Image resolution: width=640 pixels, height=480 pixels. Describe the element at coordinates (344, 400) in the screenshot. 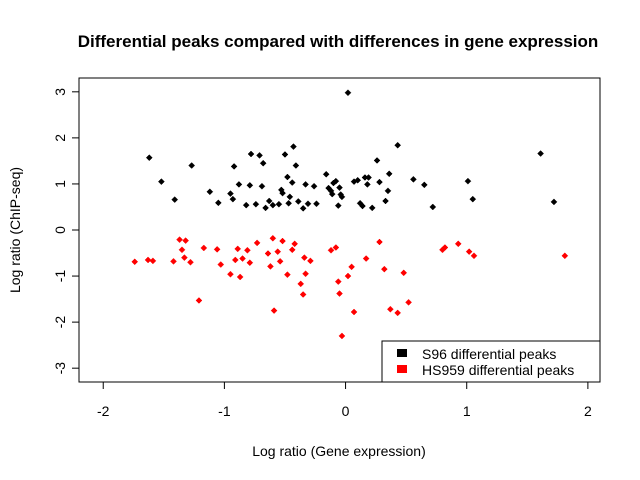

I see `x-axis: -2 -1 0 1 2` at that location.